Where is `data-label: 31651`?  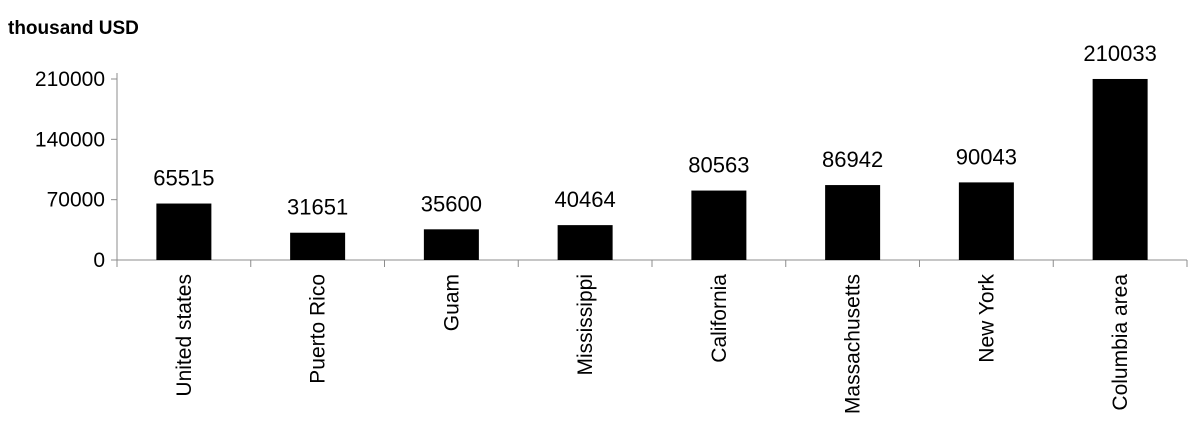 data-label: 31651 is located at coordinates (317, 207).